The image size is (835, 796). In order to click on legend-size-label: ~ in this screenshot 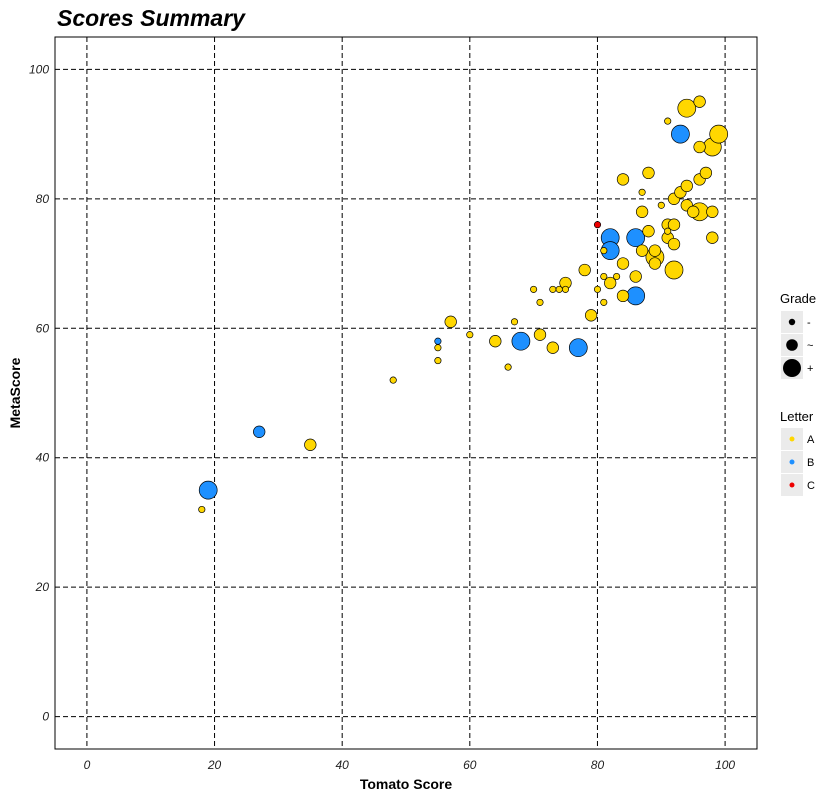, I will do `click(810, 346)`.